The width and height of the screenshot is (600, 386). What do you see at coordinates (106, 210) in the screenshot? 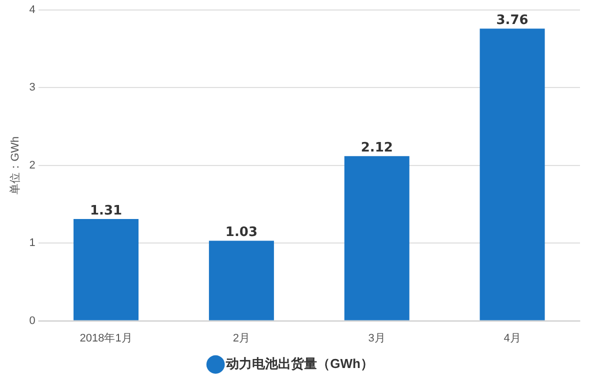
I see `data-label: 1.31` at bounding box center [106, 210].